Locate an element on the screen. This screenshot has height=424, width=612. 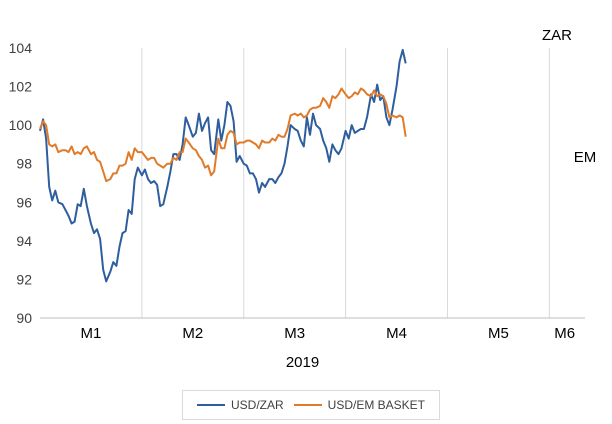
legend-item-zar: USD/ZAR is located at coordinates (240, 405).